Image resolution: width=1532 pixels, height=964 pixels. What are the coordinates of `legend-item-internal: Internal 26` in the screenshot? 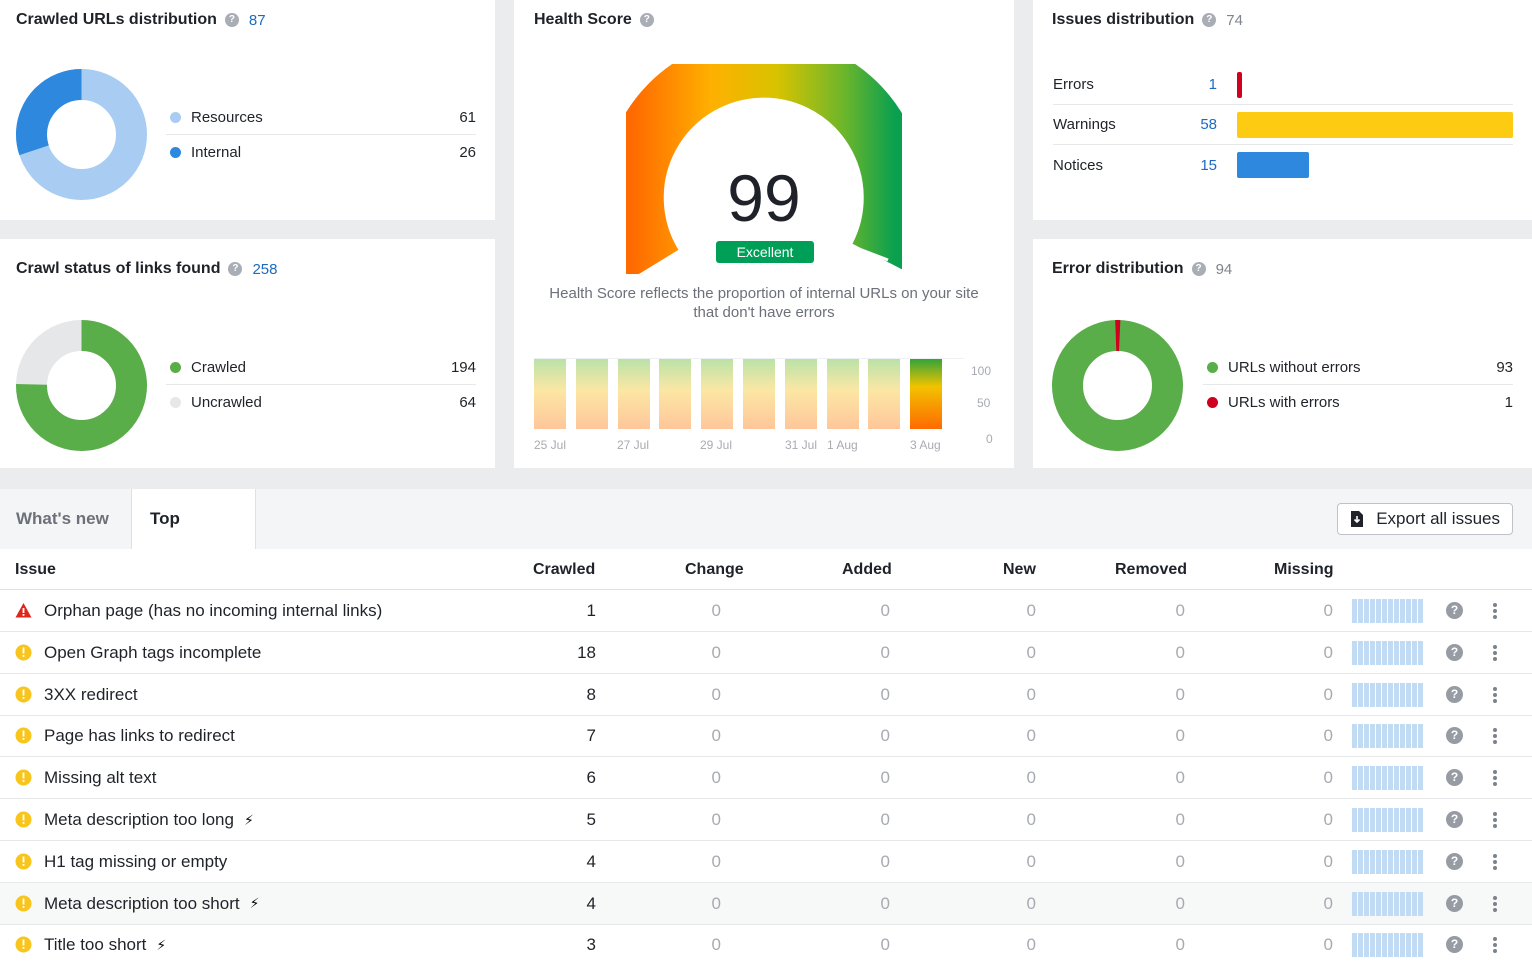 It's located at (321, 152).